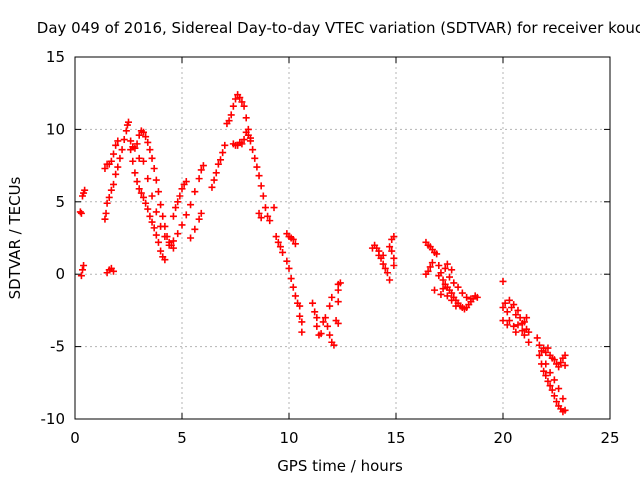  What do you see at coordinates (502, 438) in the screenshot?
I see `x-tick-label: 20` at bounding box center [502, 438].